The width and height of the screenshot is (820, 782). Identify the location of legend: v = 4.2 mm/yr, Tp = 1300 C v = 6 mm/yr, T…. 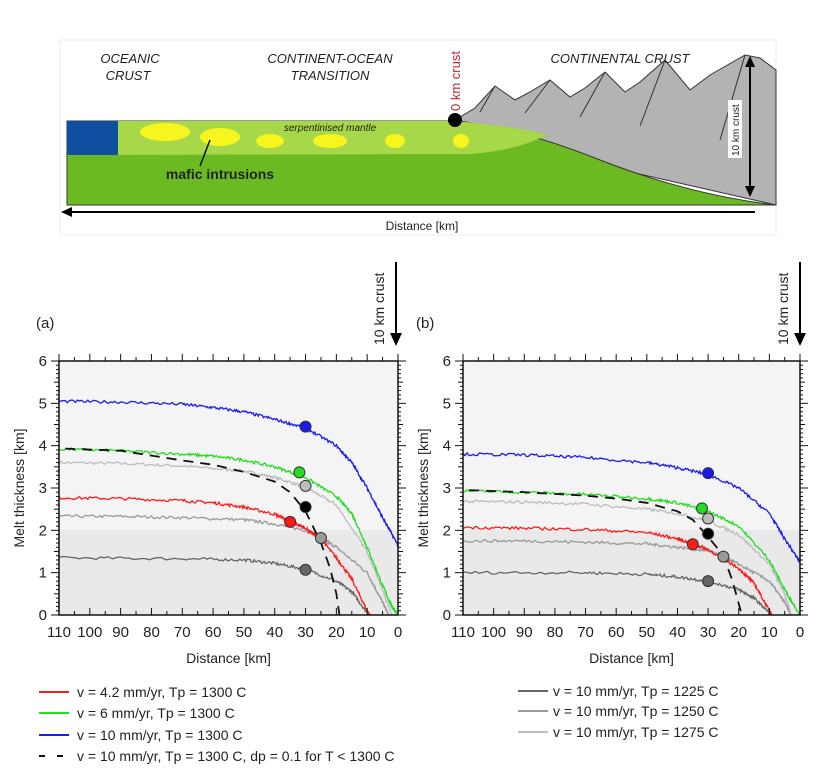
(378, 723).